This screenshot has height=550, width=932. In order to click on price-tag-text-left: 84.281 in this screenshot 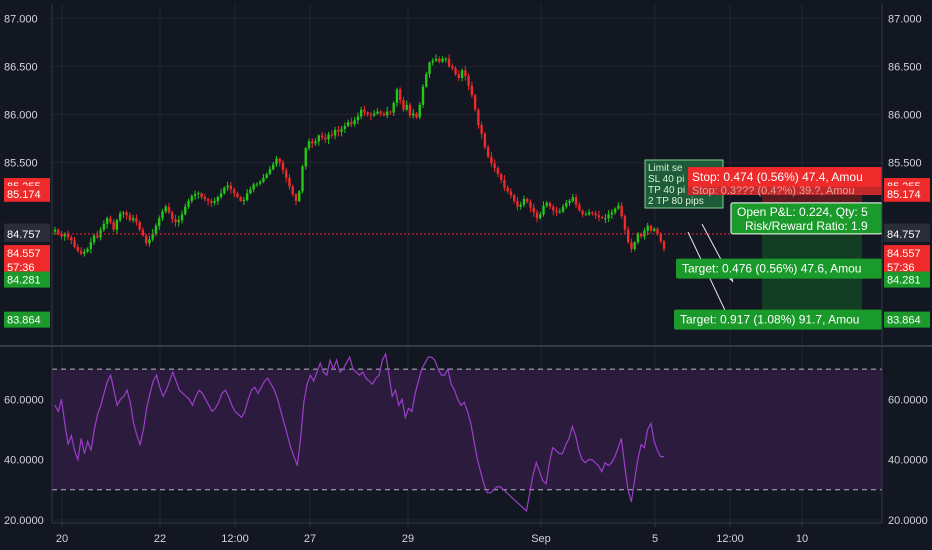, I will do `click(24, 281)`.